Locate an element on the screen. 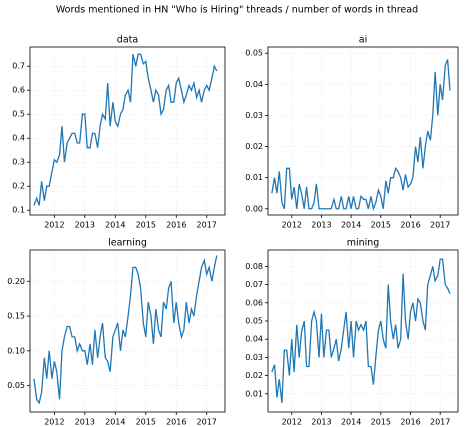 Image resolution: width=474 pixels, height=427 pixels. y-tick-label: 0.6 is located at coordinates (18, 90).